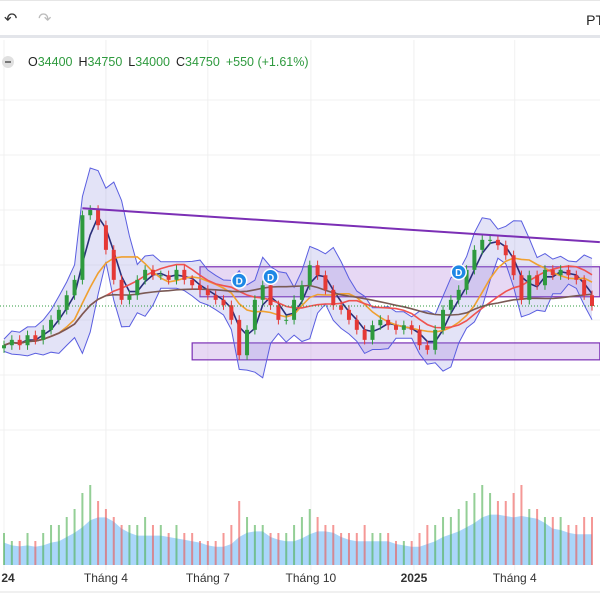 The height and width of the screenshot is (600, 600). Describe the element at coordinates (55, 62) in the screenshot. I see `open-value: 34400` at that location.